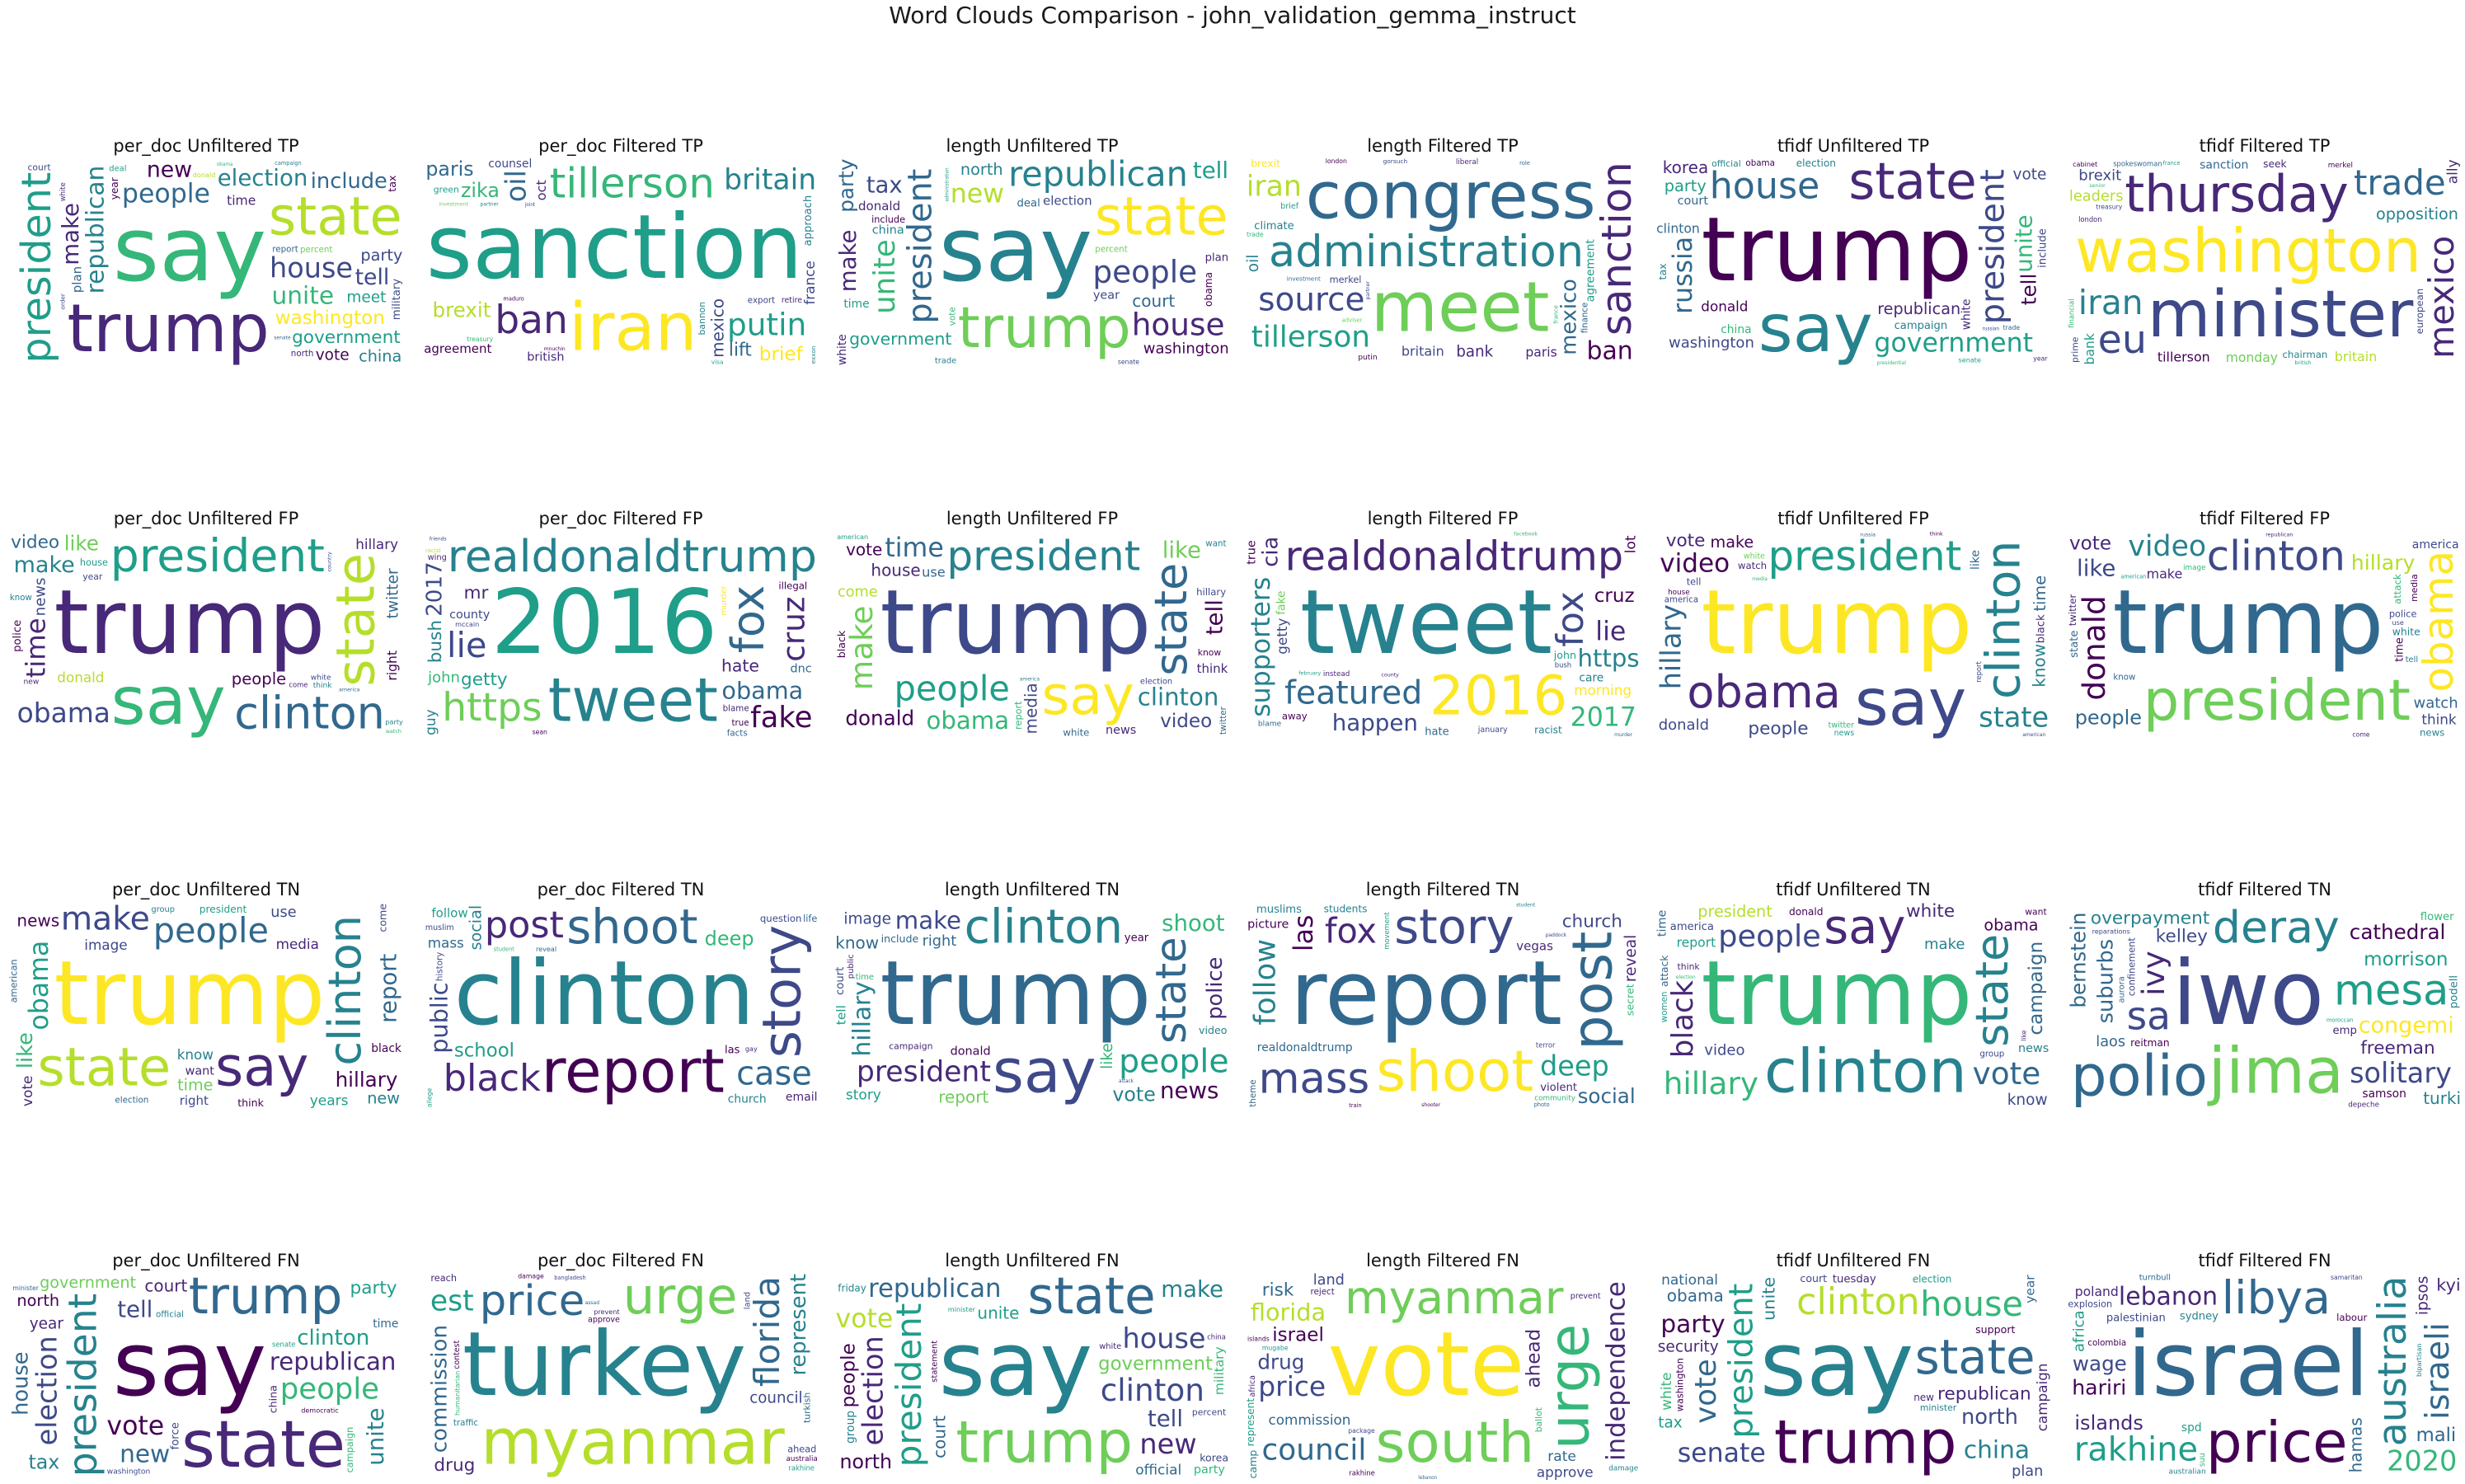  I want to click on cloud-word: tell, so click(372, 277).